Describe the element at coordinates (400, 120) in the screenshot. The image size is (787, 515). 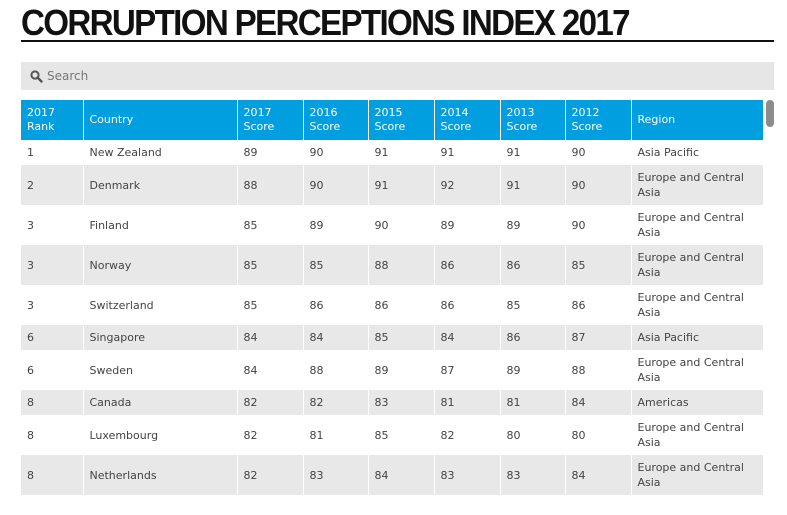
I see `header-score-2015: 2015 Score` at that location.